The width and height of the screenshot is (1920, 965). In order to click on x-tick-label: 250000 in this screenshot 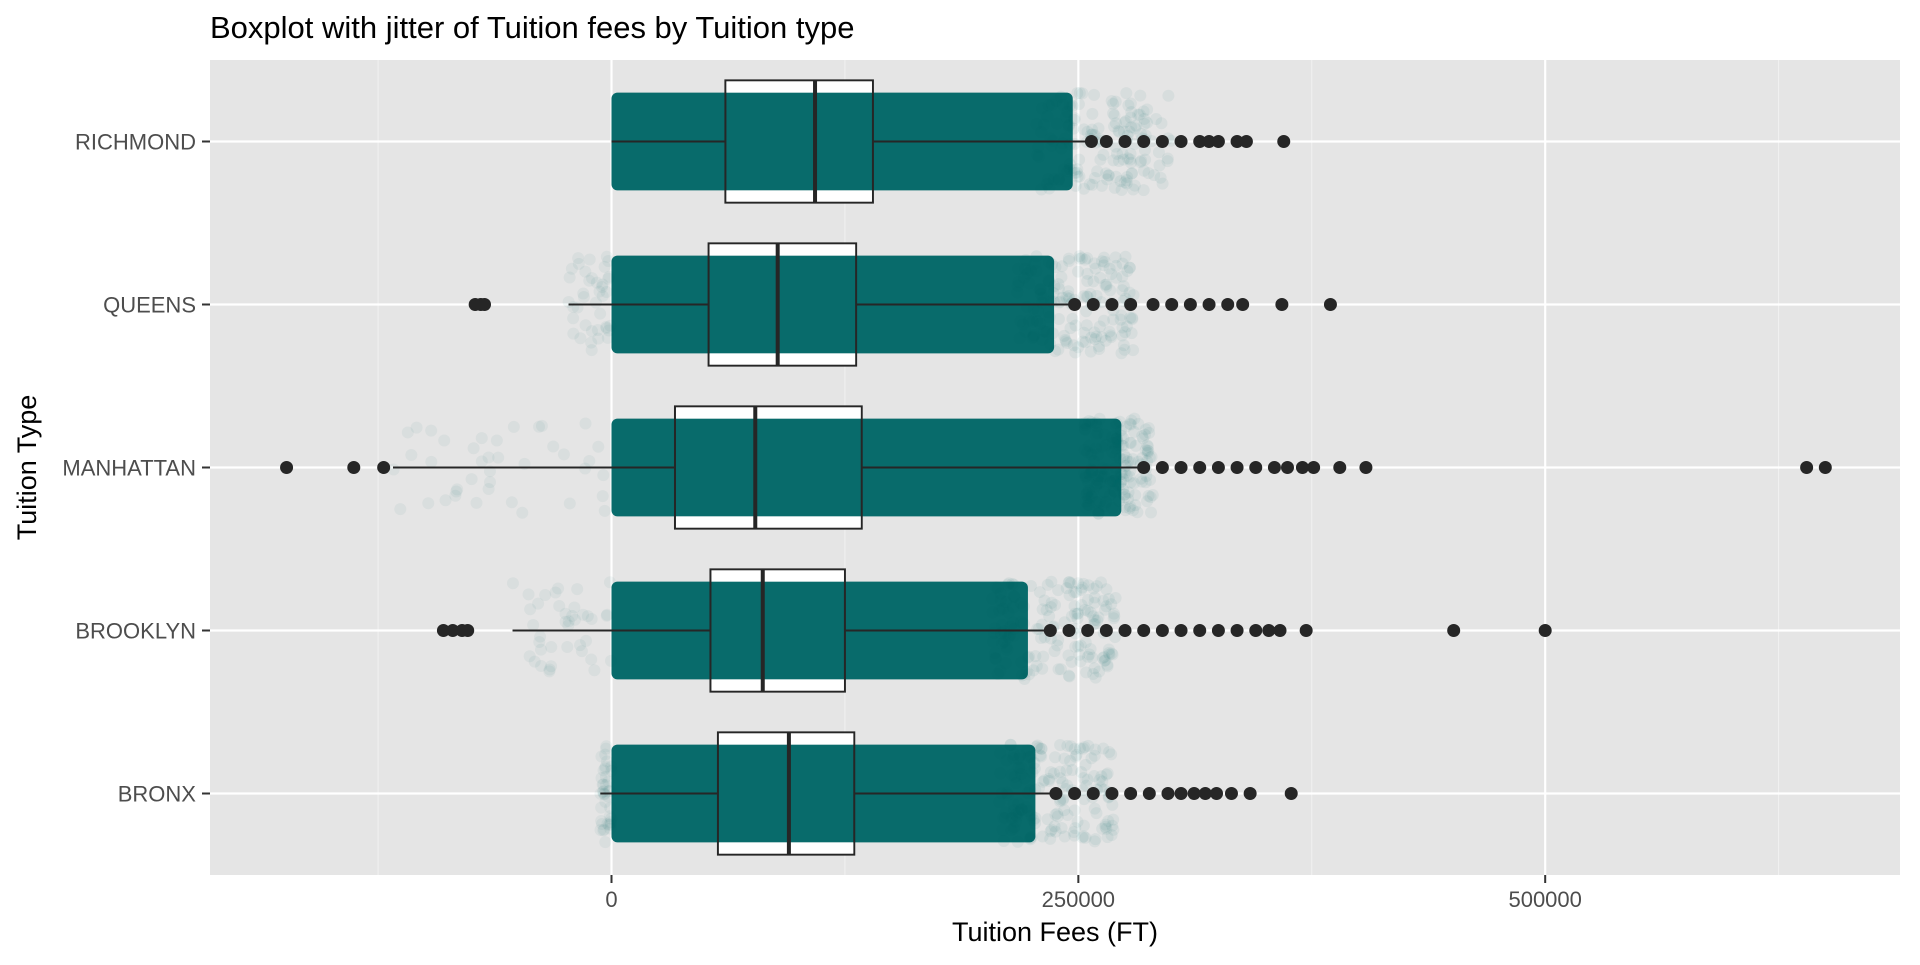, I will do `click(1078, 899)`.